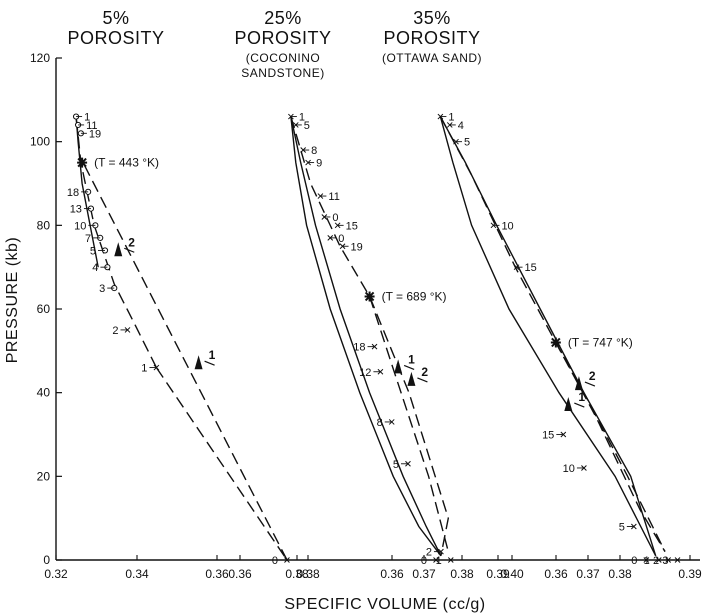 The image size is (709, 616). What do you see at coordinates (319, 164) in the screenshot?
I see `point-label: 9` at bounding box center [319, 164].